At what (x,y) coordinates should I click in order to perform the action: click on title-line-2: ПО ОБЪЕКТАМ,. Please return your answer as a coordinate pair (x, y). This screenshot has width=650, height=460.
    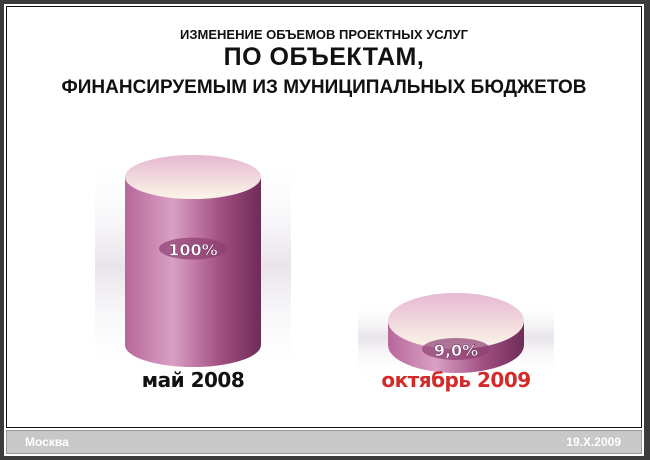
    Looking at the image, I should click on (324, 57).